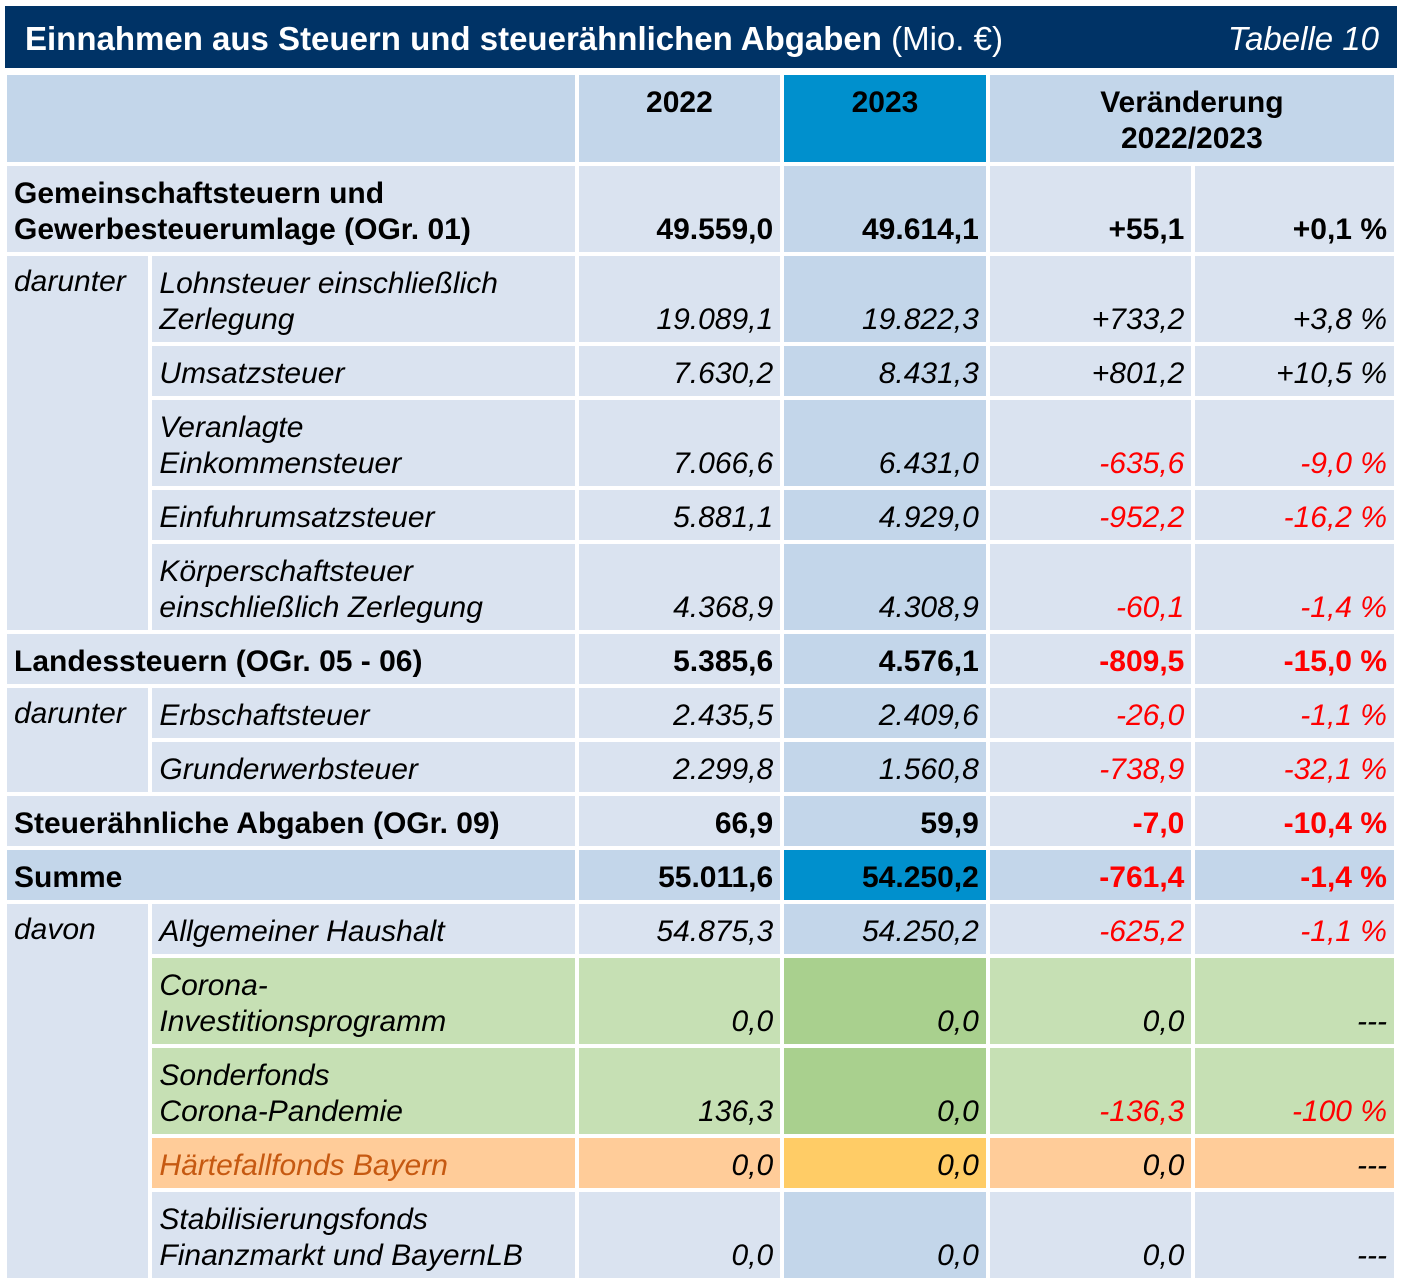 This screenshot has height=1286, width=1403. I want to click on value-2023: 59,9, so click(885, 821).